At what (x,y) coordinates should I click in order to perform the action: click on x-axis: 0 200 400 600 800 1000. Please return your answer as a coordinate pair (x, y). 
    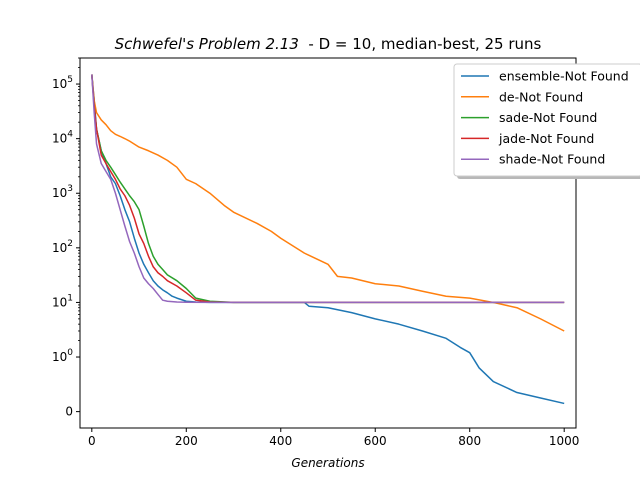
    Looking at the image, I should click on (333, 438).